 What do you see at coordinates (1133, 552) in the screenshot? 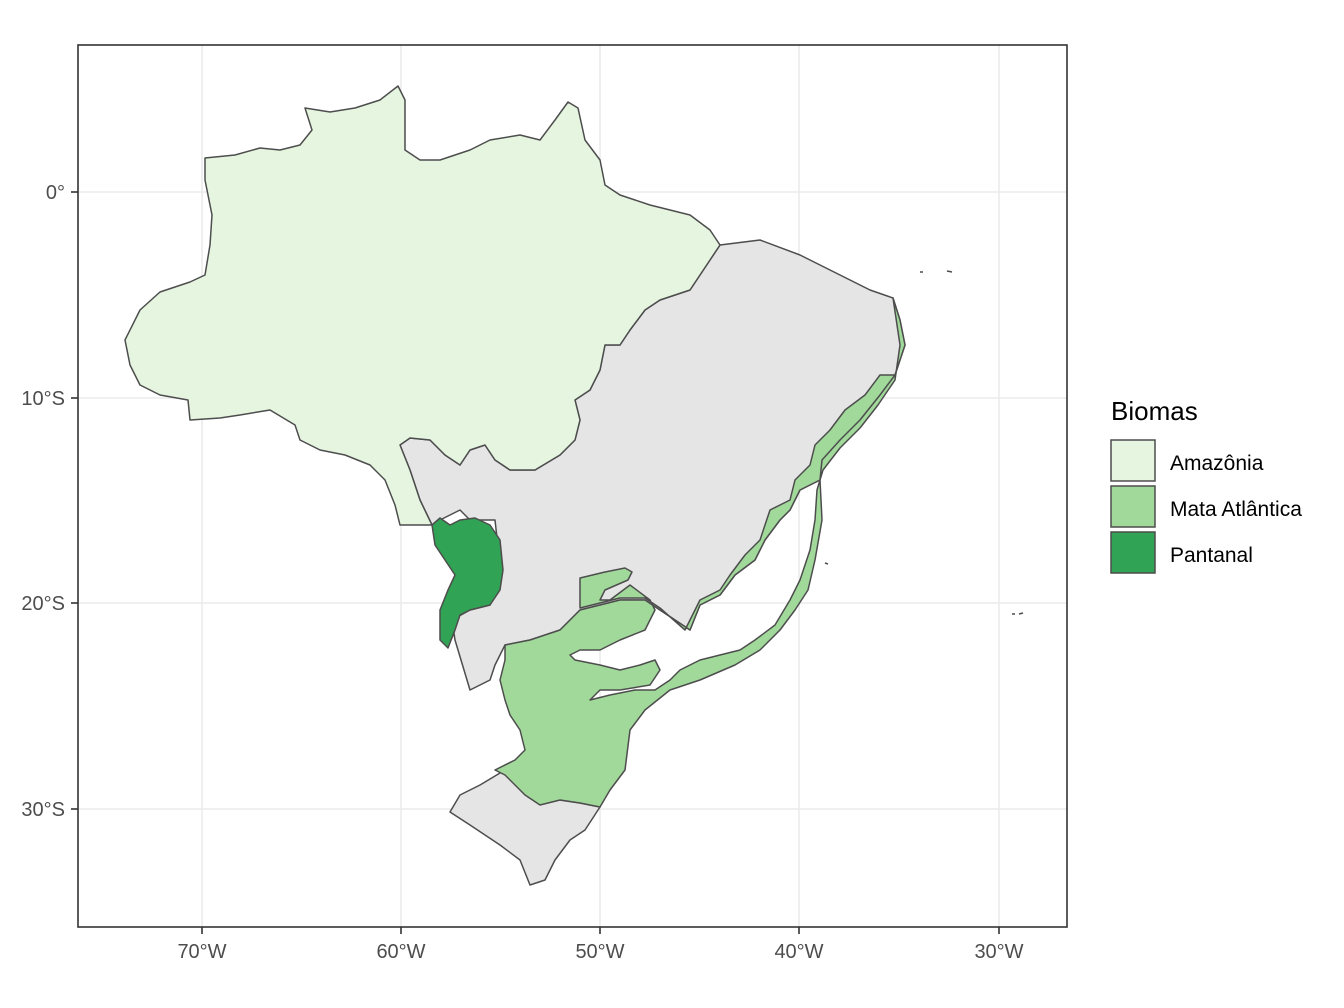
I see `legend-key-pantanal` at bounding box center [1133, 552].